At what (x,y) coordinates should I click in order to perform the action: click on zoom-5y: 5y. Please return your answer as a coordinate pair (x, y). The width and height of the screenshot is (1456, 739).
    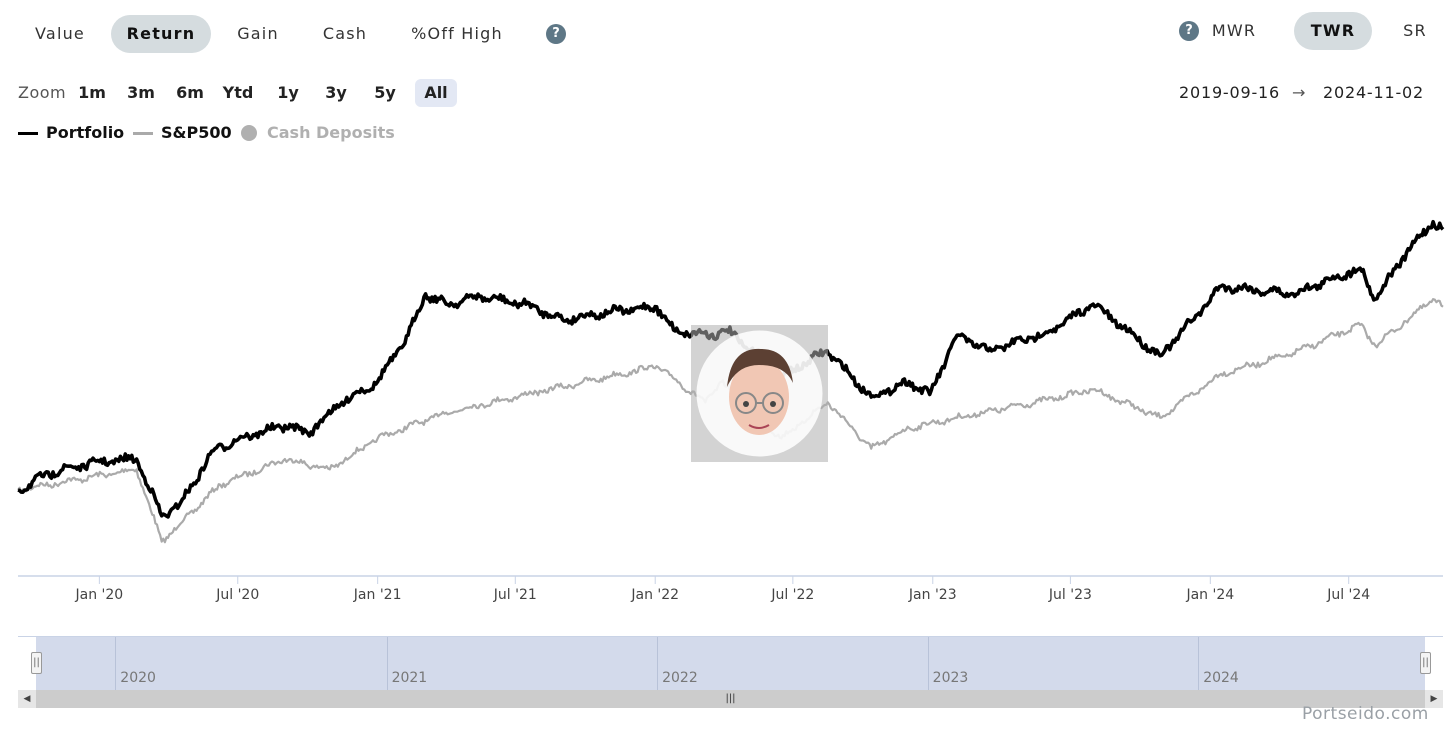
    Looking at the image, I should click on (385, 92).